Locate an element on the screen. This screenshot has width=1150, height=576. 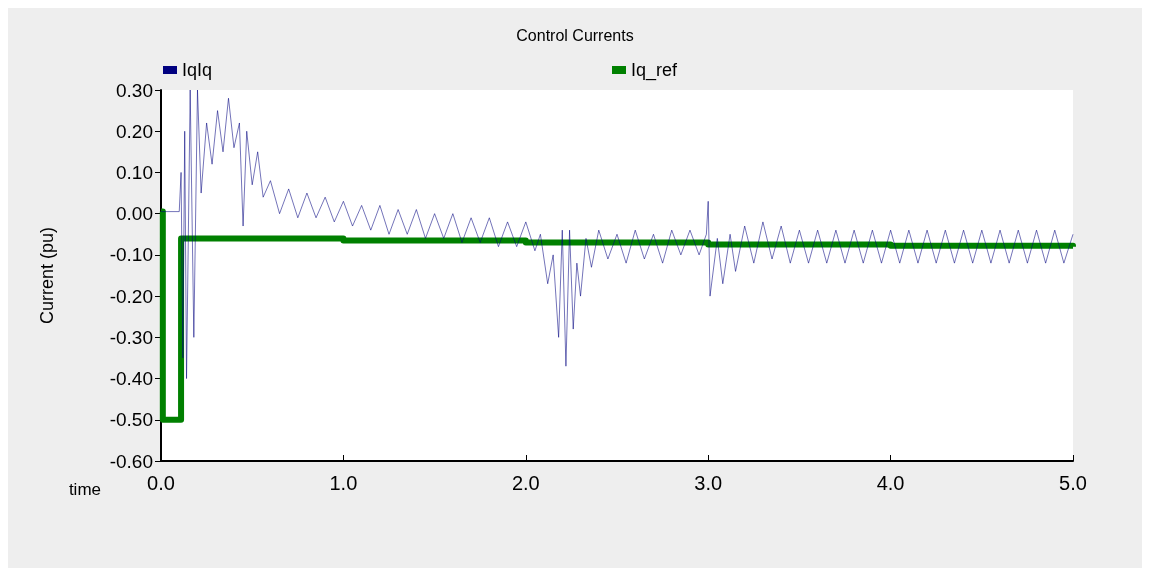
y-tick-label: 0.00 is located at coordinates (134, 214).